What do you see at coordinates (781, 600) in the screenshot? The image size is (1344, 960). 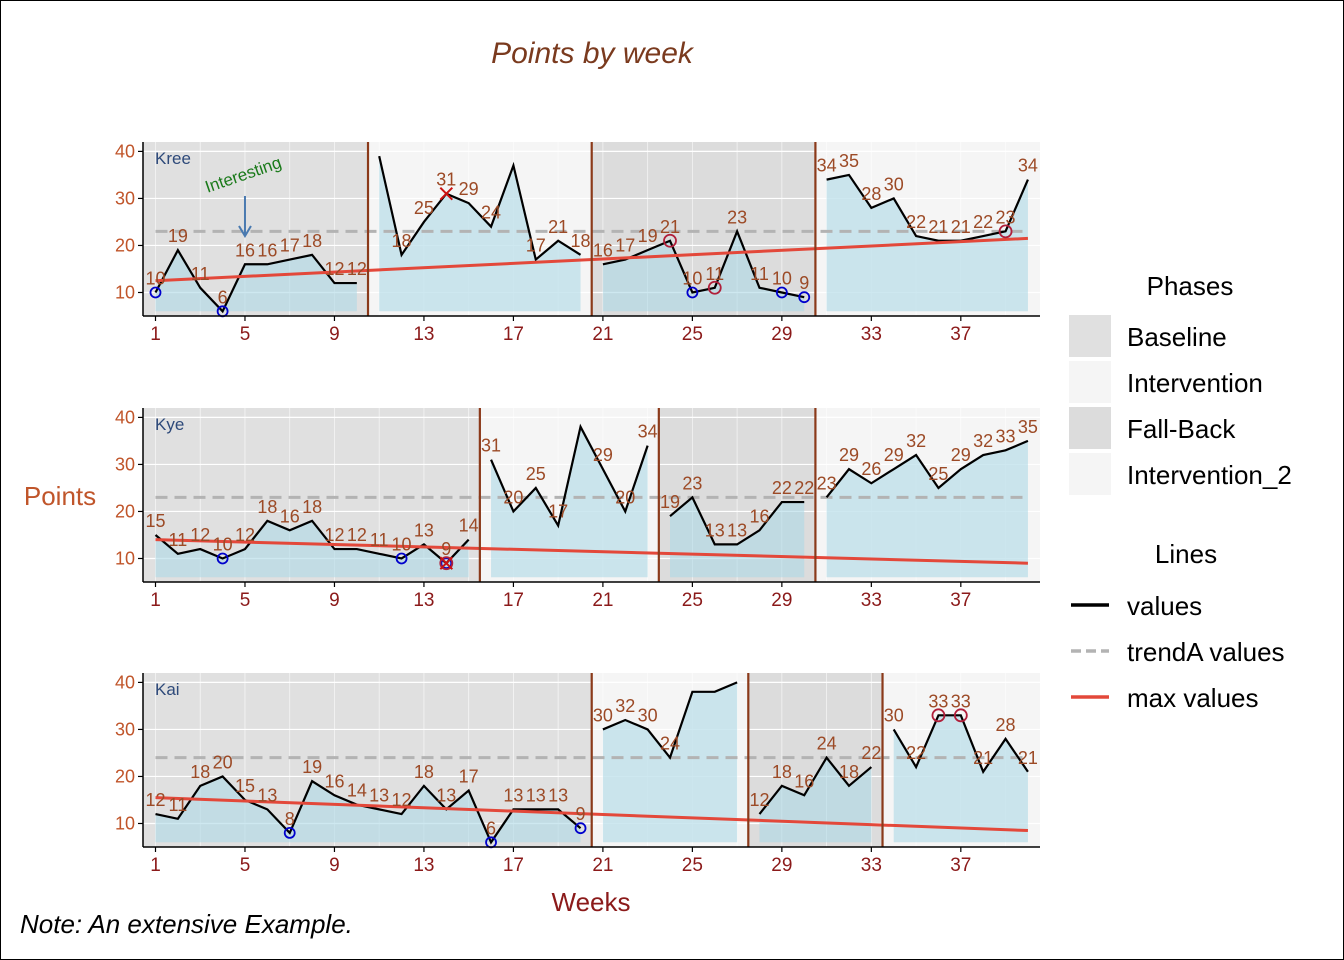 I see `x-tick-label: 29` at bounding box center [781, 600].